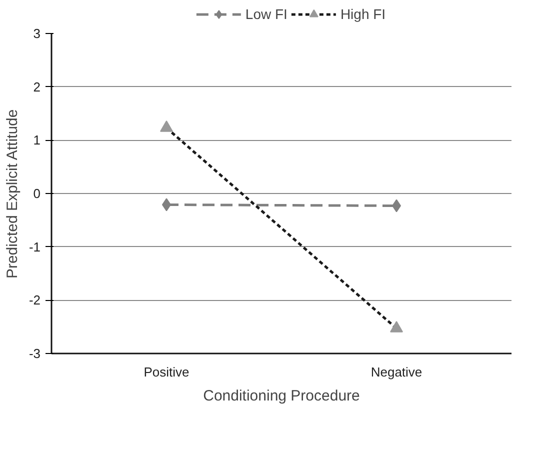 Image resolution: width=549 pixels, height=455 pixels. What do you see at coordinates (12, 194) in the screenshot?
I see `y-axis-title: Predicted Explicit Attitude` at bounding box center [12, 194].